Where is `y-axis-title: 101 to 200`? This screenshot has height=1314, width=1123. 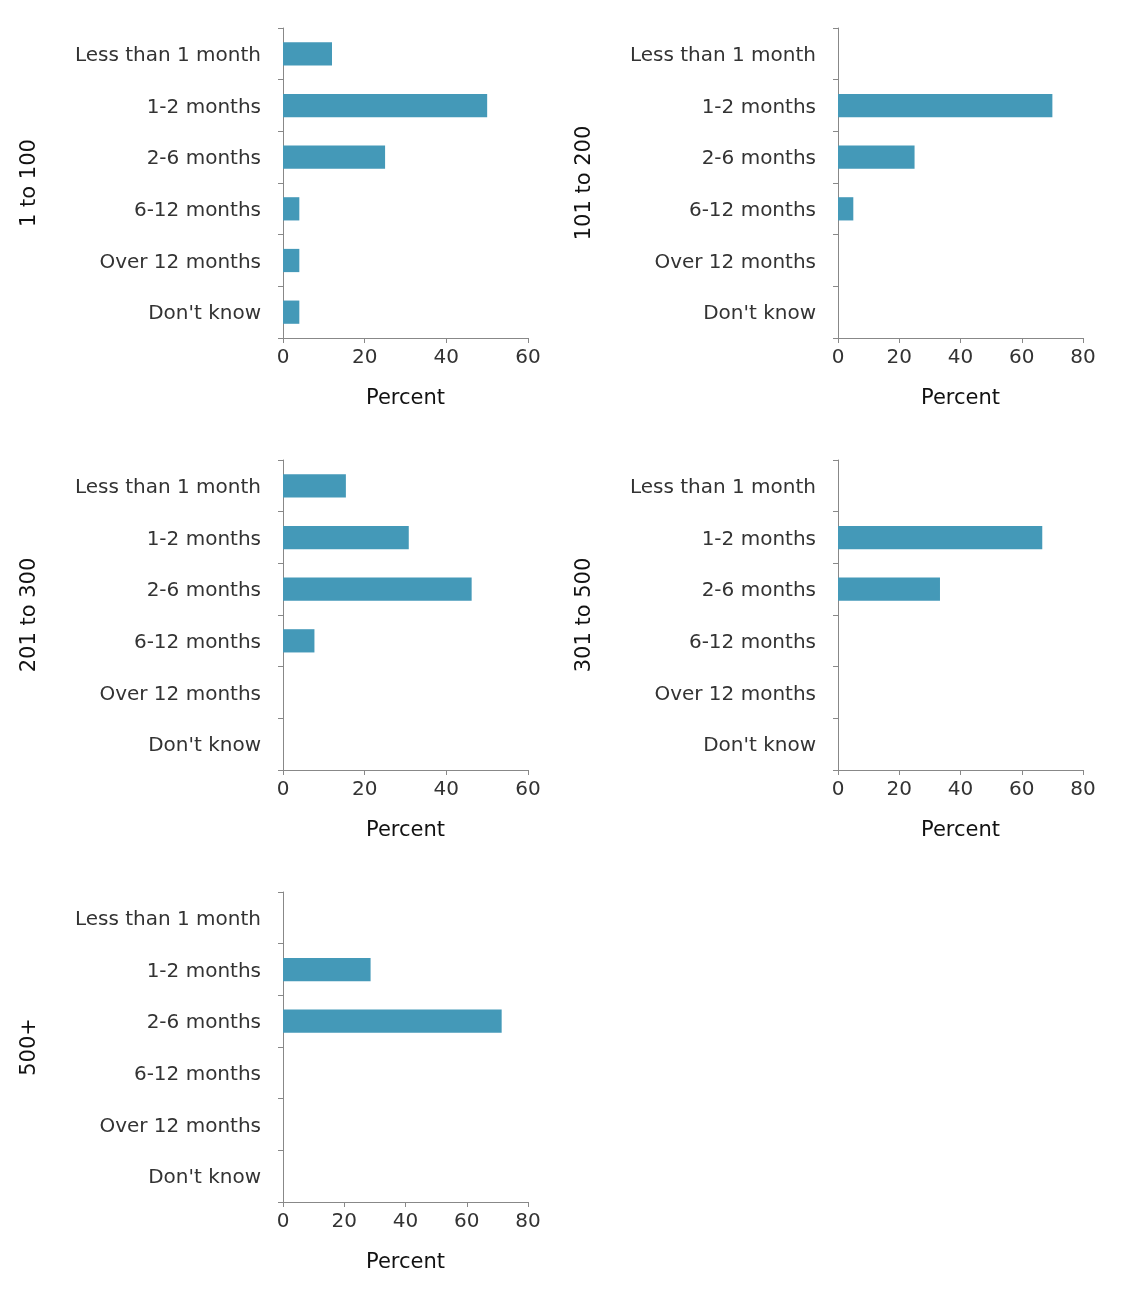 y-axis-title: 101 to 200 is located at coordinates (582, 183).